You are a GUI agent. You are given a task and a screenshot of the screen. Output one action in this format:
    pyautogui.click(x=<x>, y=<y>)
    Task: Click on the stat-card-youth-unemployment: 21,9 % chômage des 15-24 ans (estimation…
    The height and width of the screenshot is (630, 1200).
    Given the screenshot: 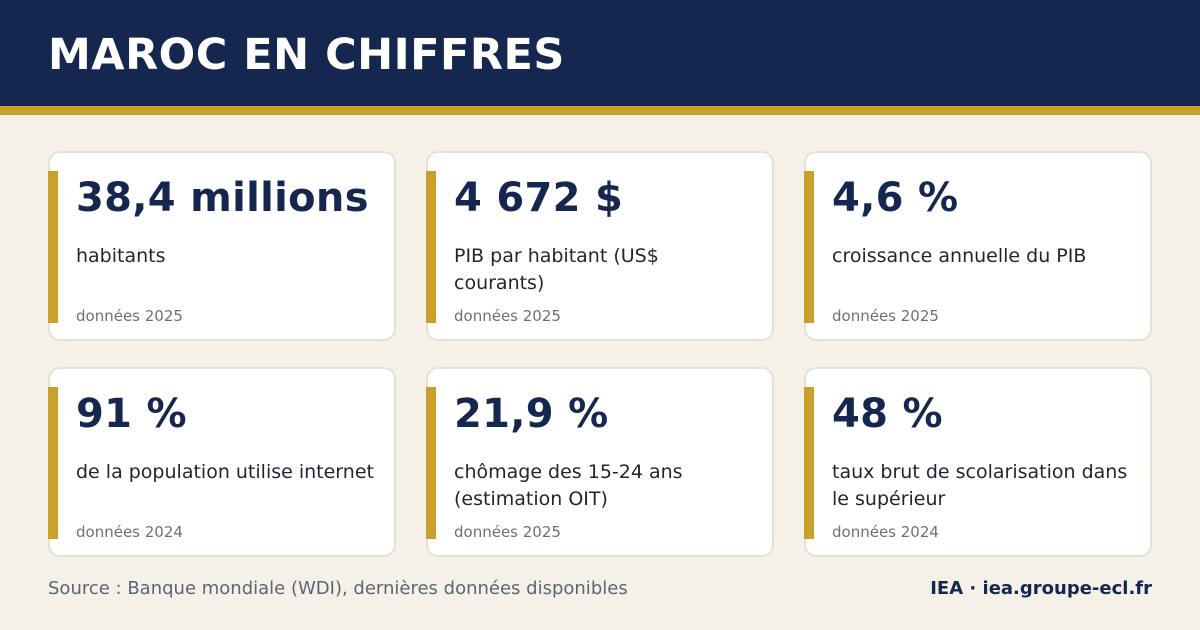 What is the action you would take?
    pyautogui.click(x=600, y=462)
    